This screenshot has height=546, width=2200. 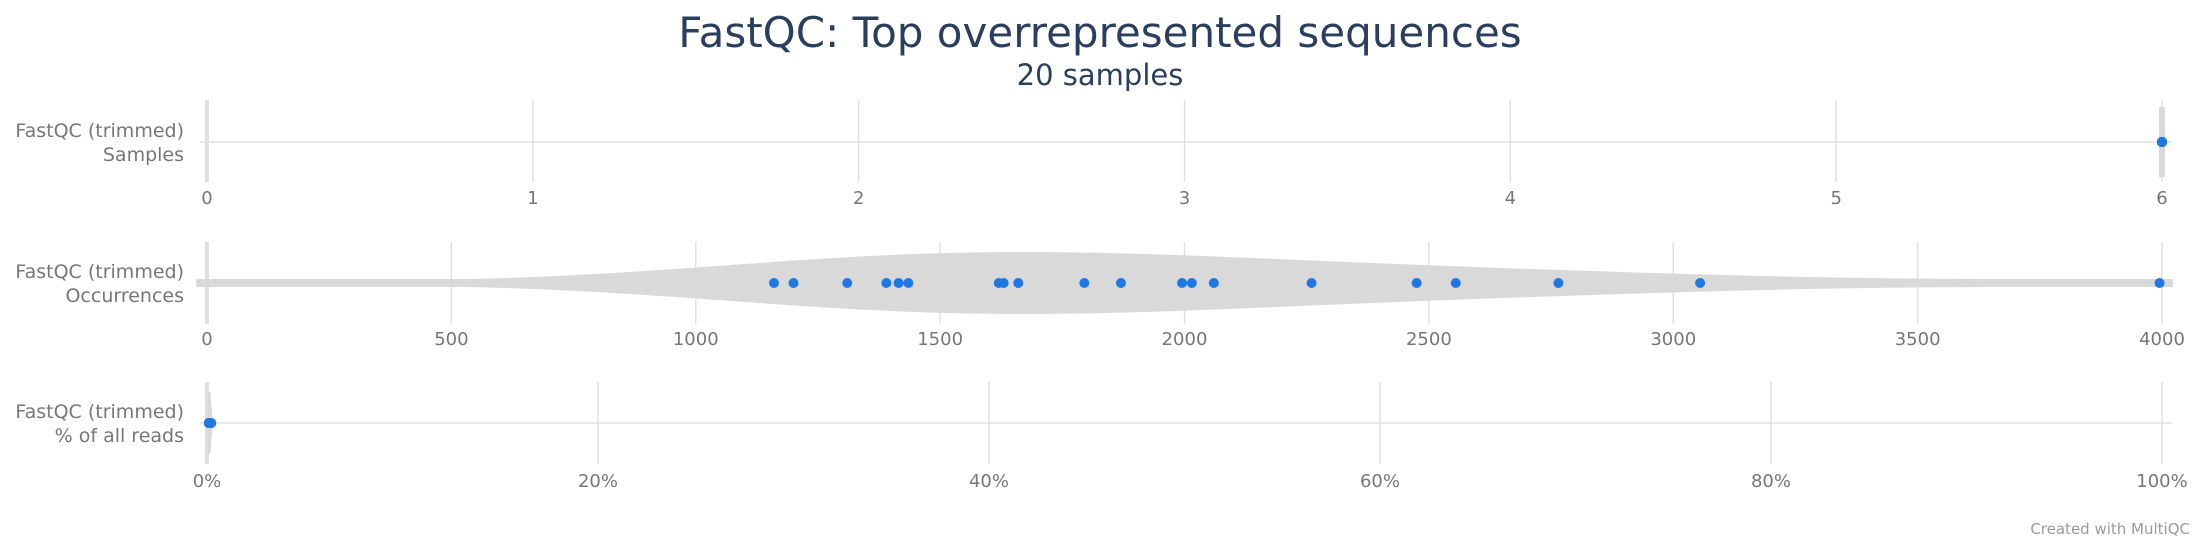 What do you see at coordinates (1100, 32) in the screenshot?
I see `chart-title: FastQC: Top overrepresented sequences` at bounding box center [1100, 32].